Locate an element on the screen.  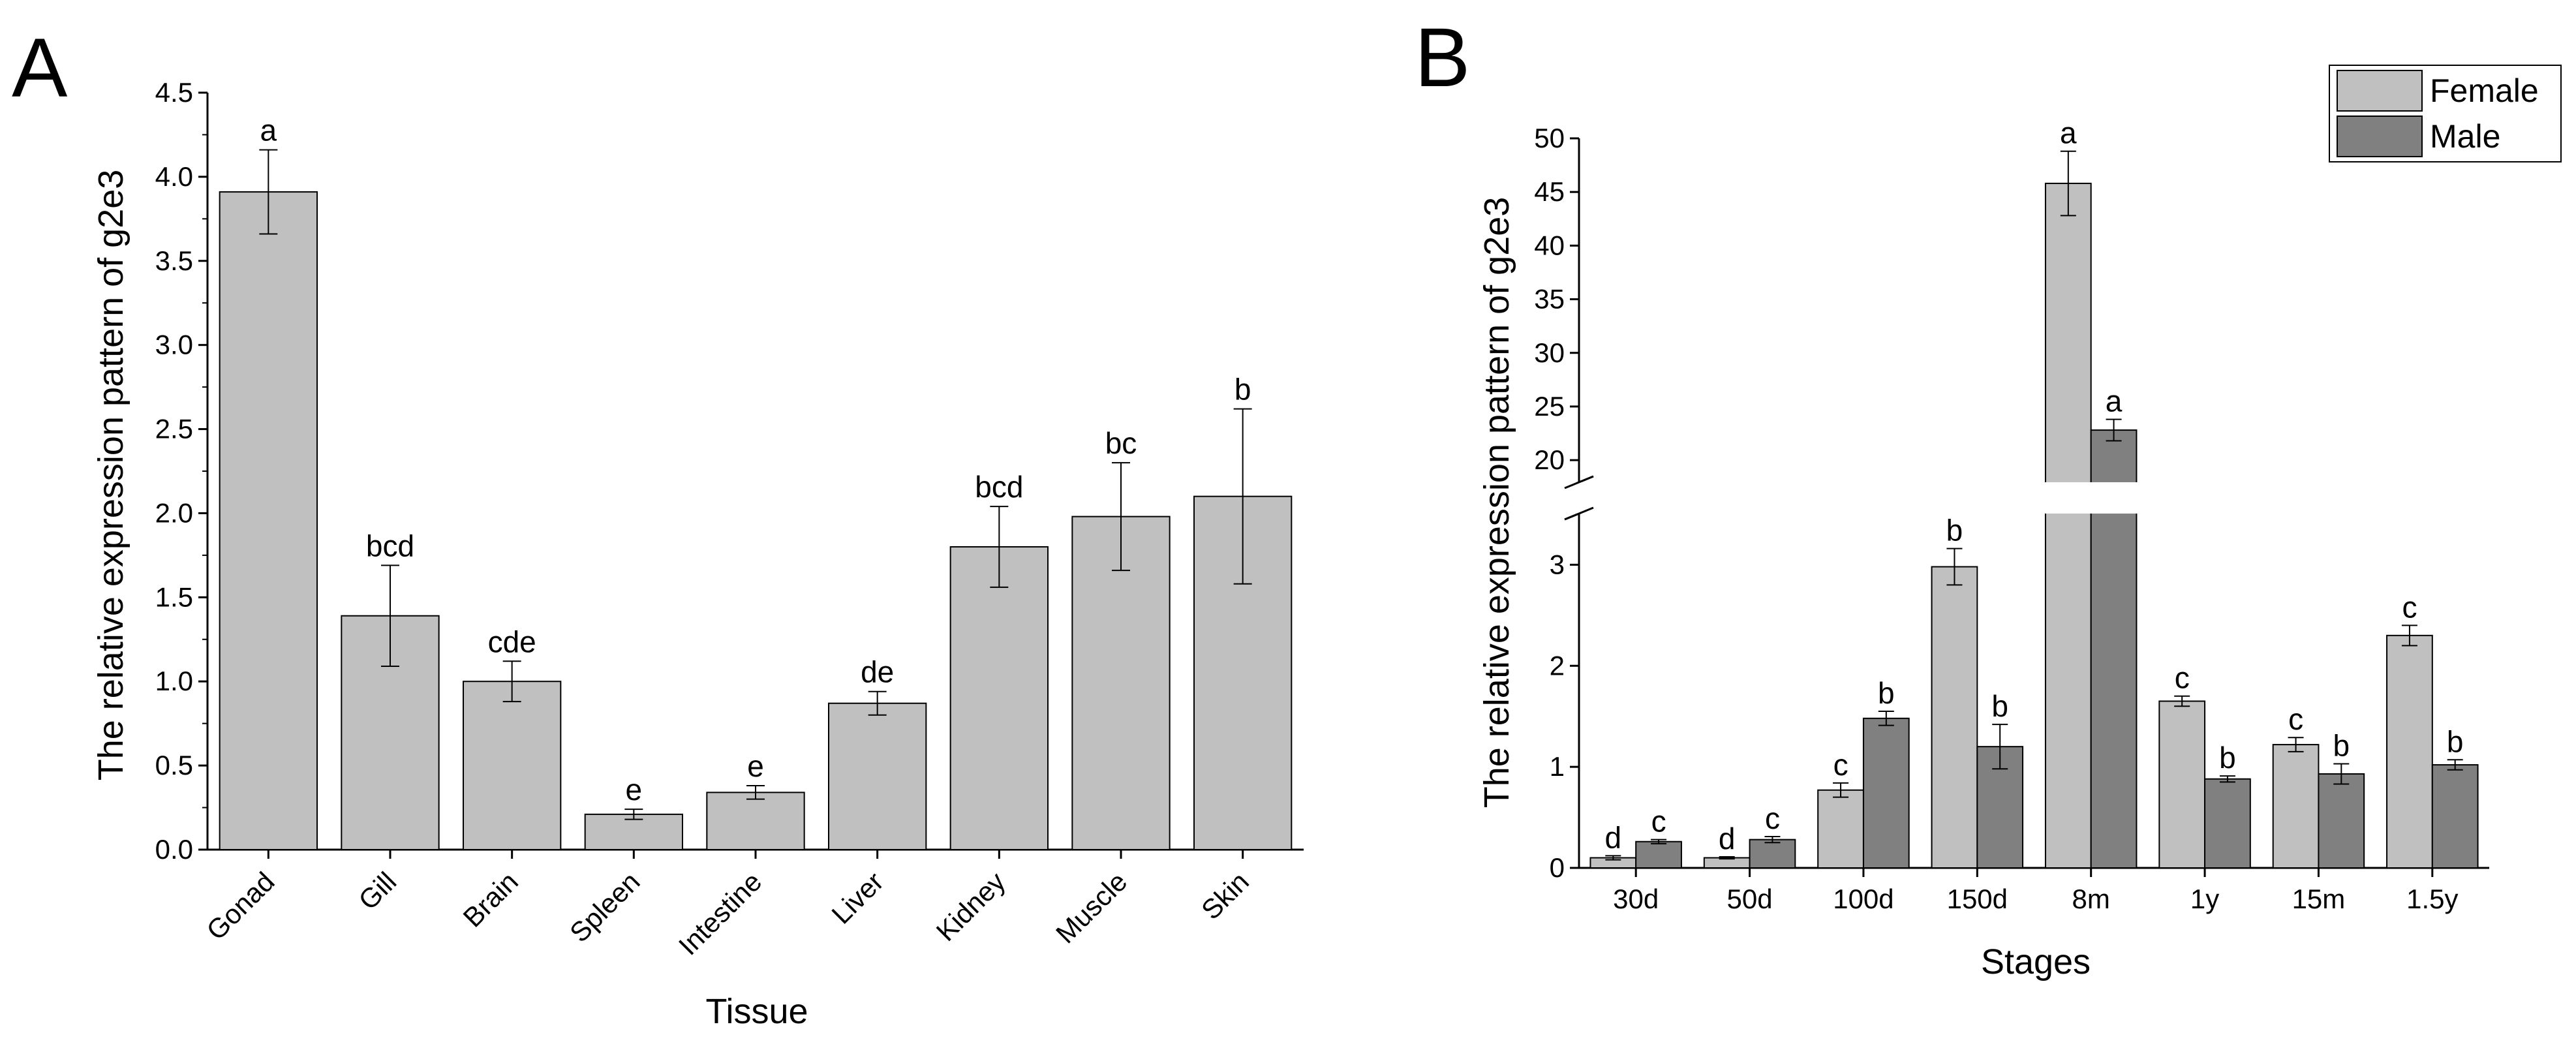
legend-label-male: Male is located at coordinates (2465, 136).